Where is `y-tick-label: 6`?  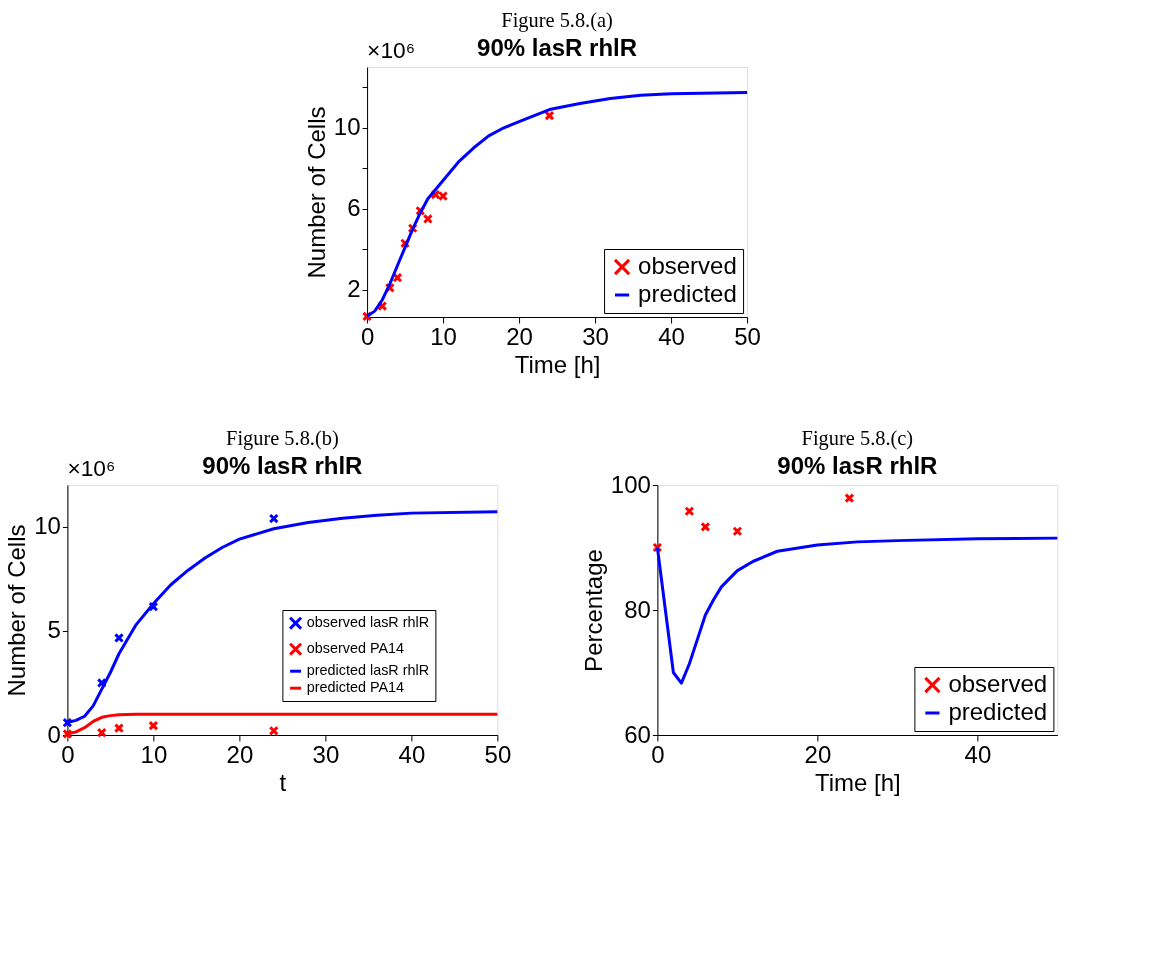 y-tick-label: 6 is located at coordinates (354, 208).